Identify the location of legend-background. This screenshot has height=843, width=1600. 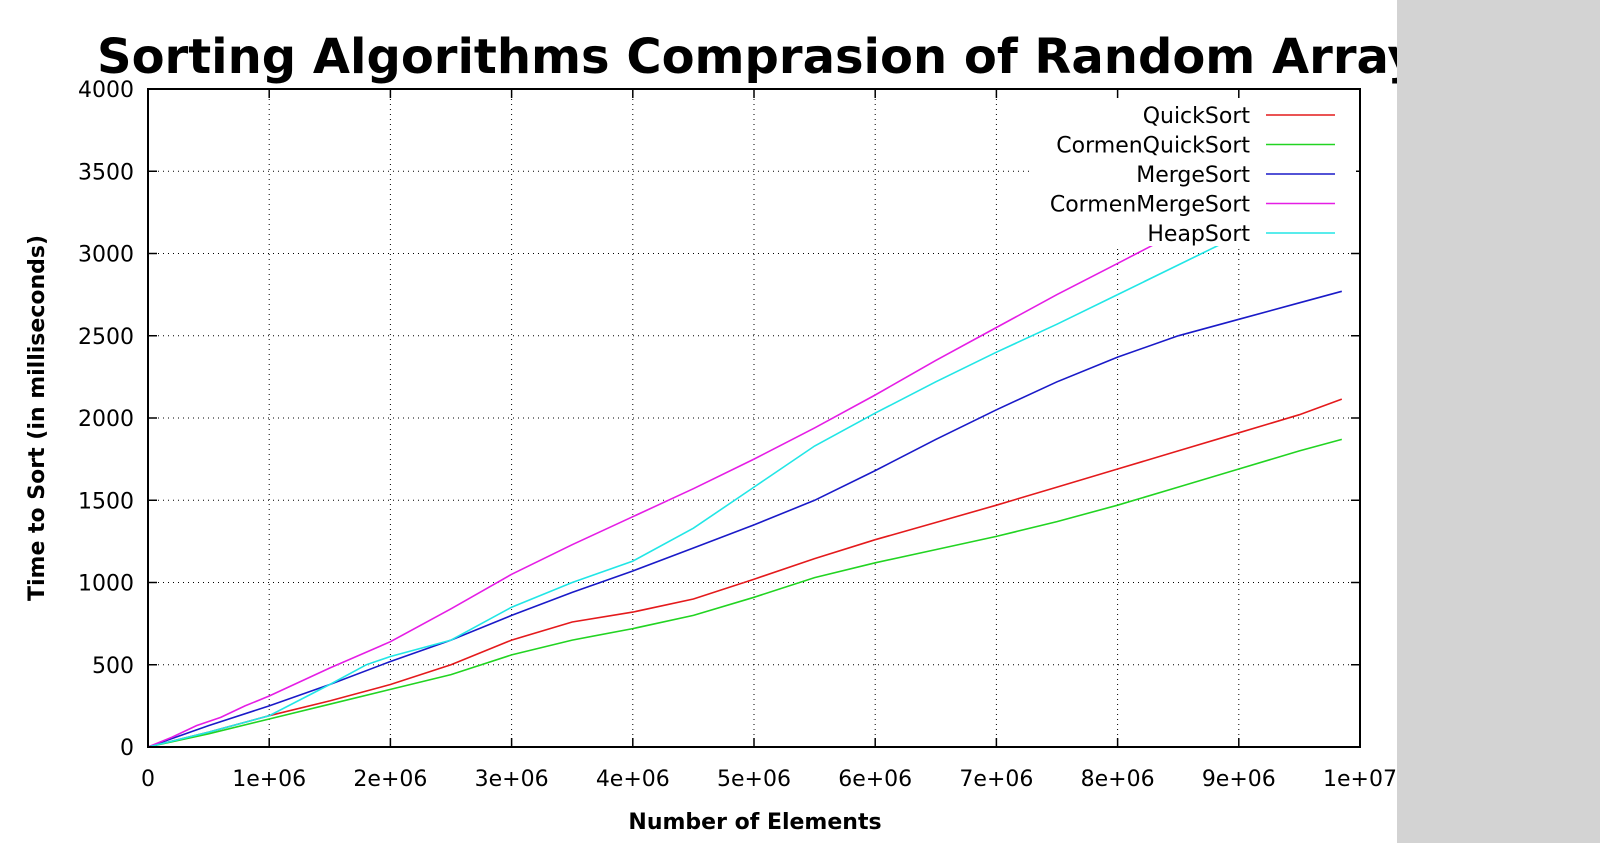
(1193, 172).